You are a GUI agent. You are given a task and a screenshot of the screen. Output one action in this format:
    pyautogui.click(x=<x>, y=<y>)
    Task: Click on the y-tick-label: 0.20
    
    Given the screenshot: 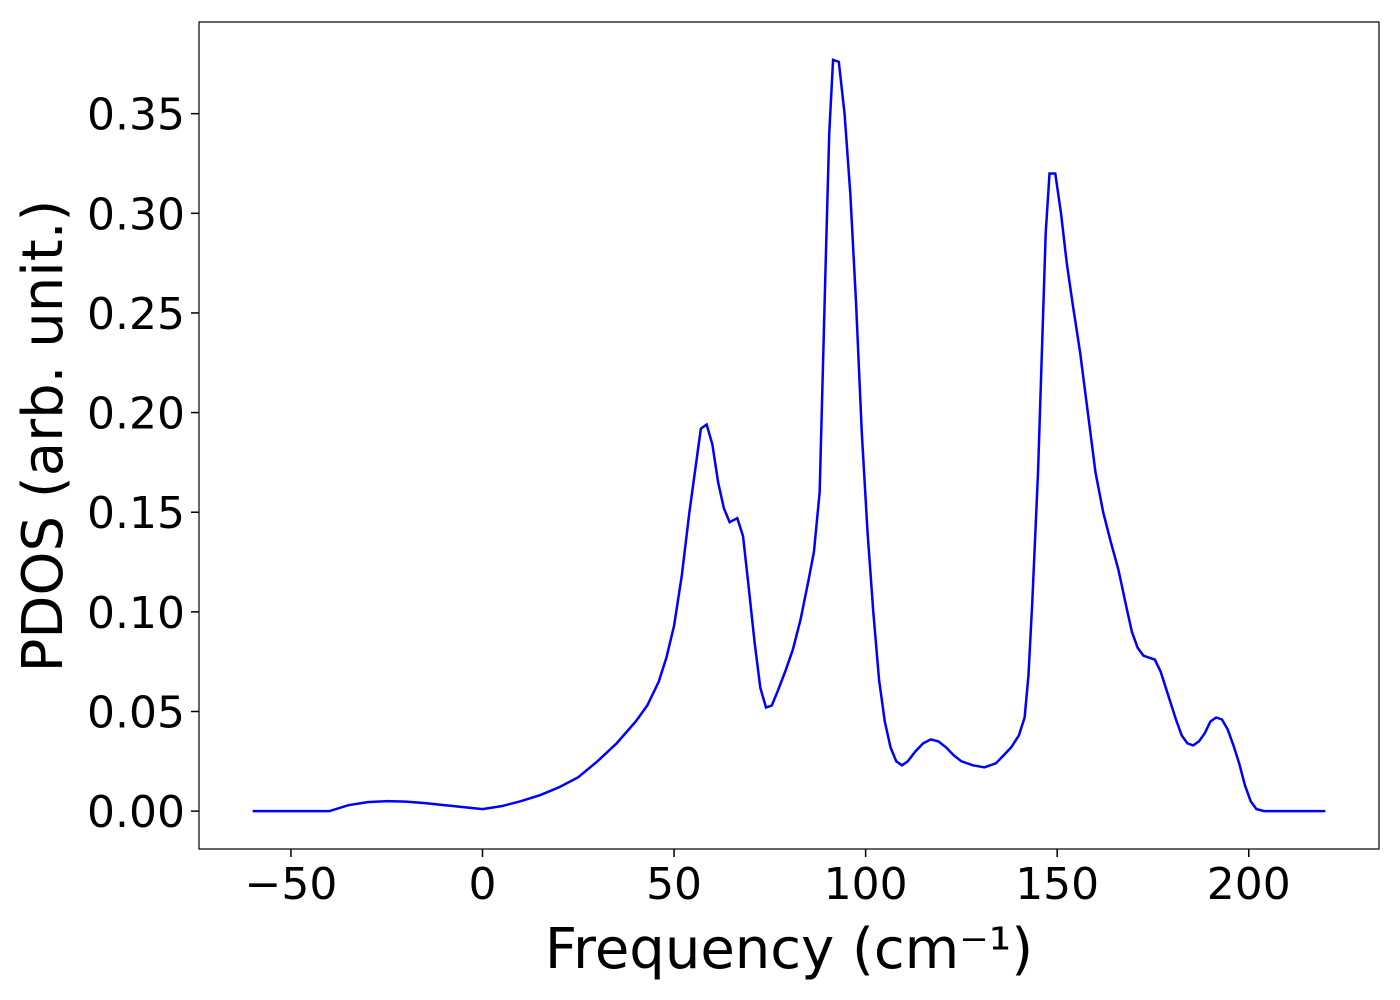 What is the action you would take?
    pyautogui.click(x=136, y=414)
    